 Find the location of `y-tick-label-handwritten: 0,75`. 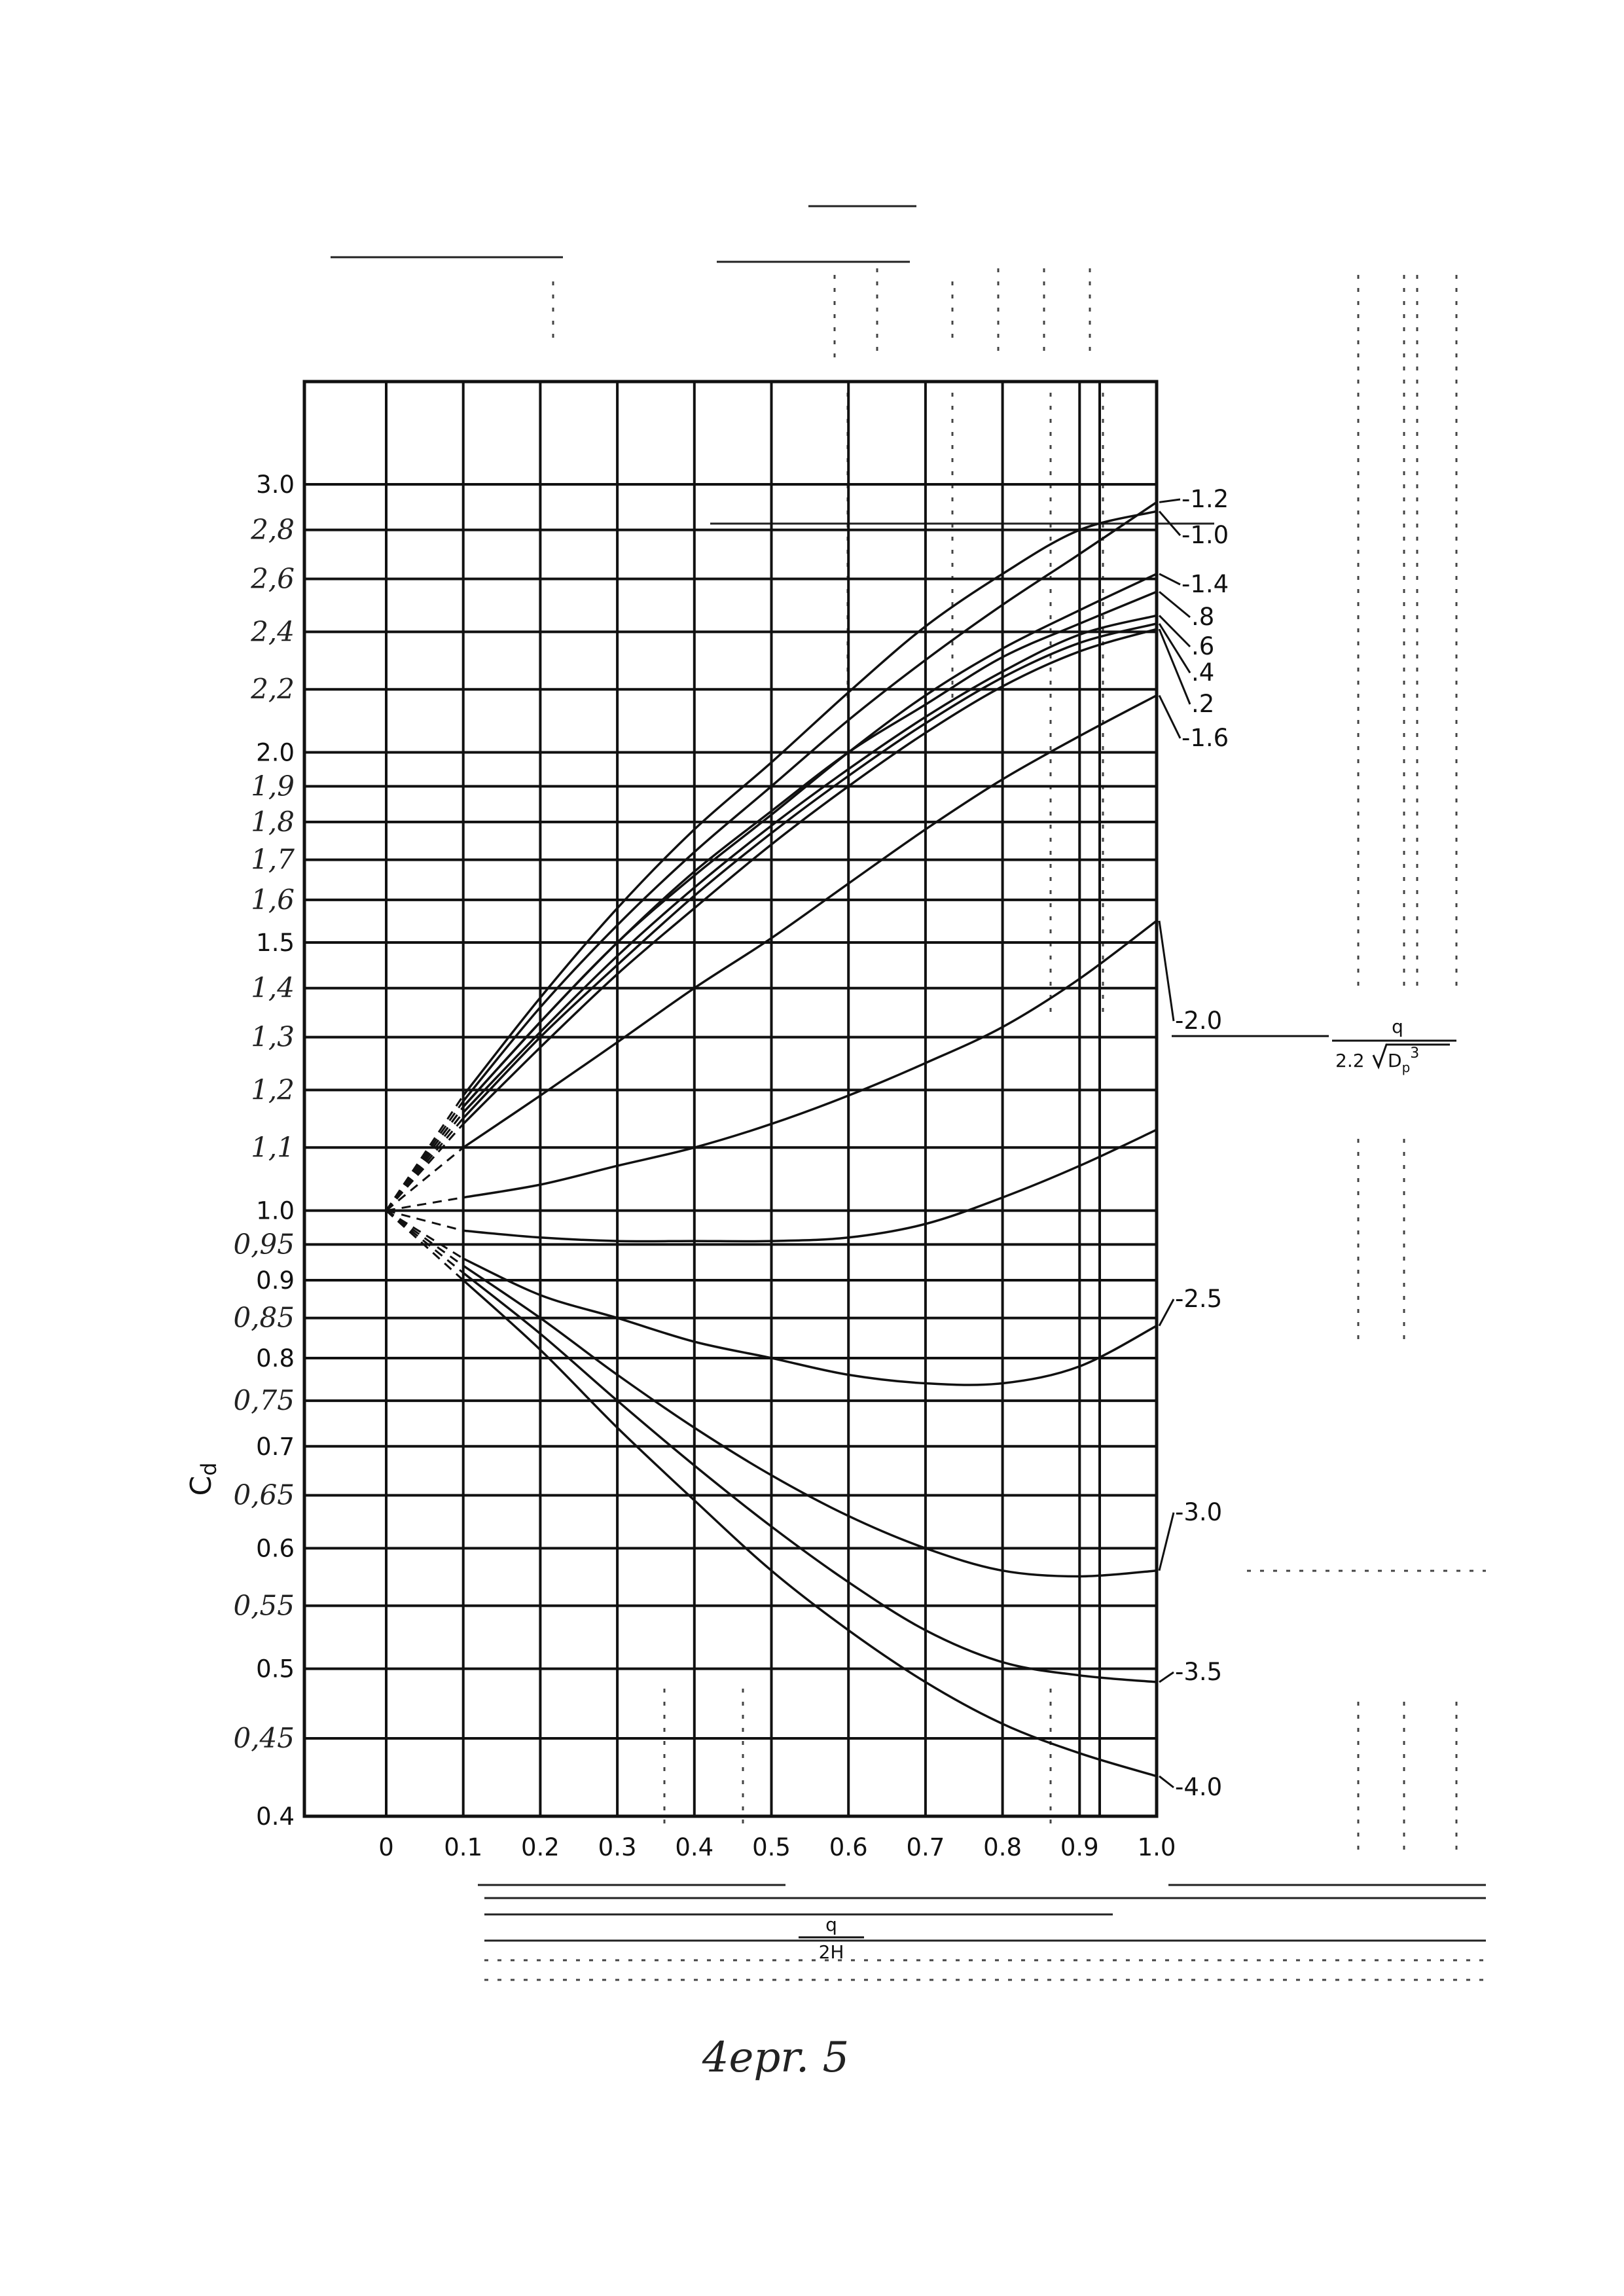

y-tick-label-handwritten: 0,75 is located at coordinates (264, 1400).